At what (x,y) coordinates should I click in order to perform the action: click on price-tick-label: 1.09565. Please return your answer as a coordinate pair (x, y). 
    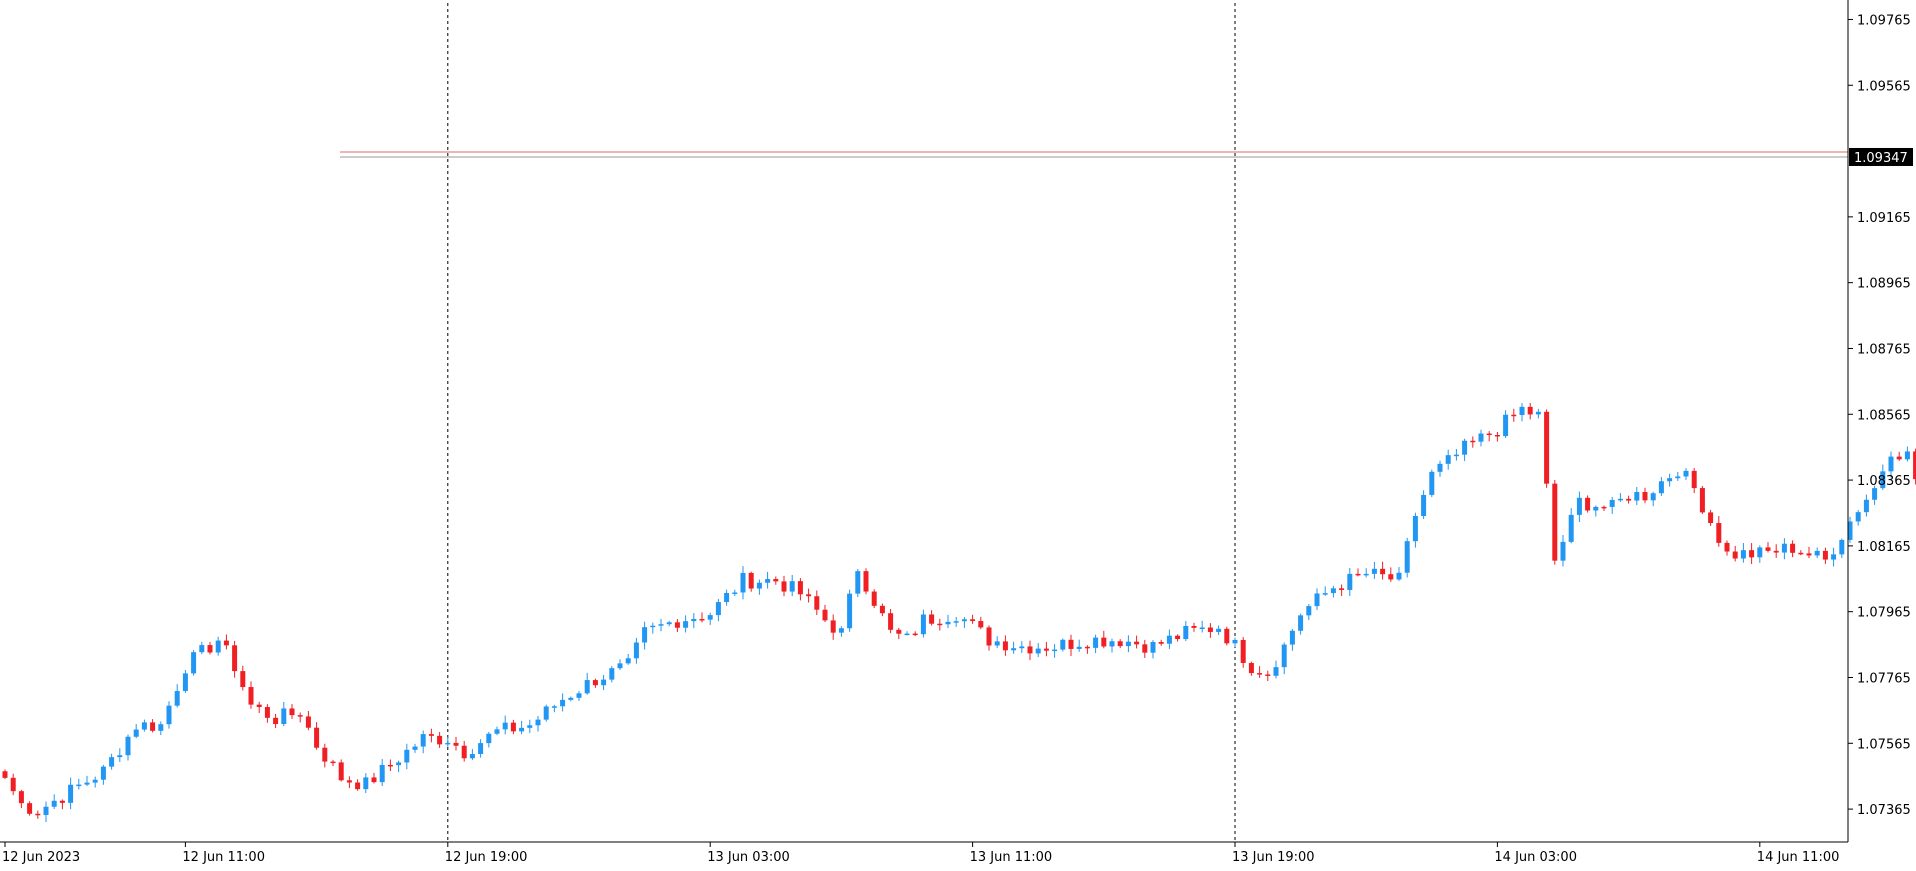
    Looking at the image, I should click on (1884, 86).